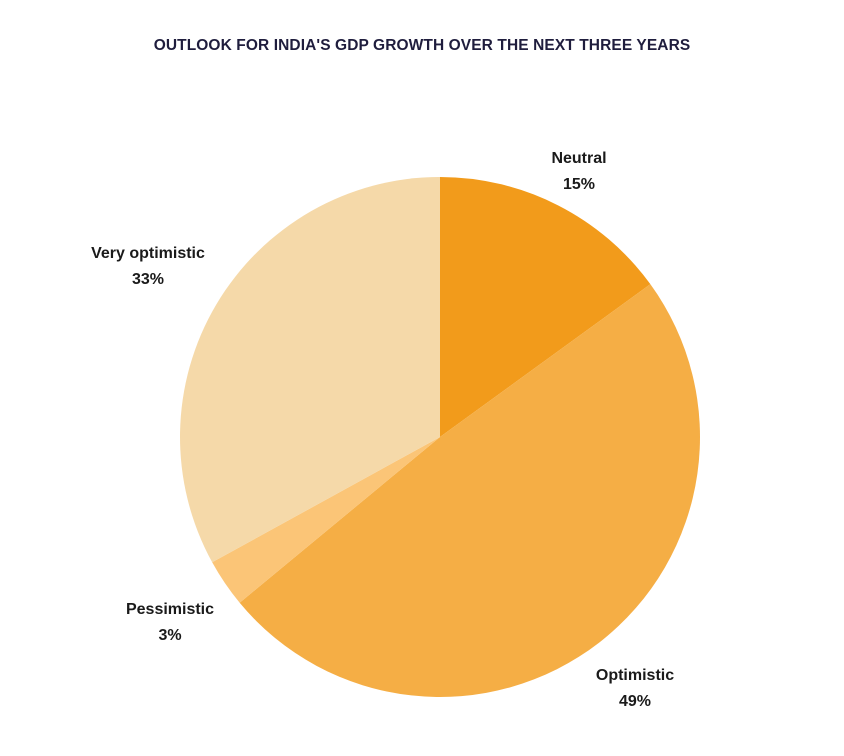  What do you see at coordinates (578, 158) in the screenshot?
I see `slice-label-neutral: Neutral` at bounding box center [578, 158].